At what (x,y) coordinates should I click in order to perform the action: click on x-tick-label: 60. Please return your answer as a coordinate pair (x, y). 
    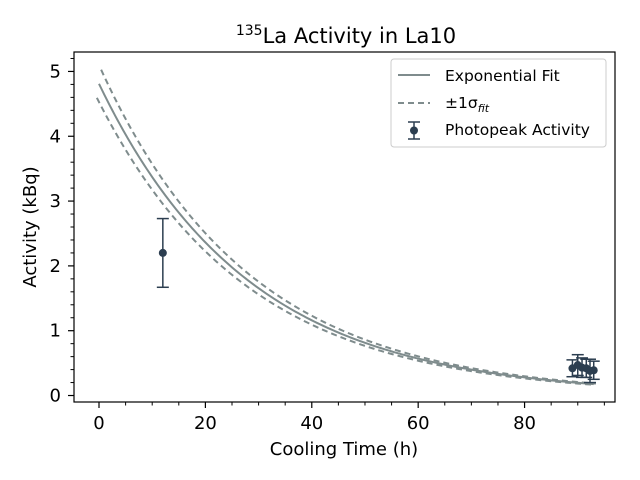
    Looking at the image, I should click on (418, 423).